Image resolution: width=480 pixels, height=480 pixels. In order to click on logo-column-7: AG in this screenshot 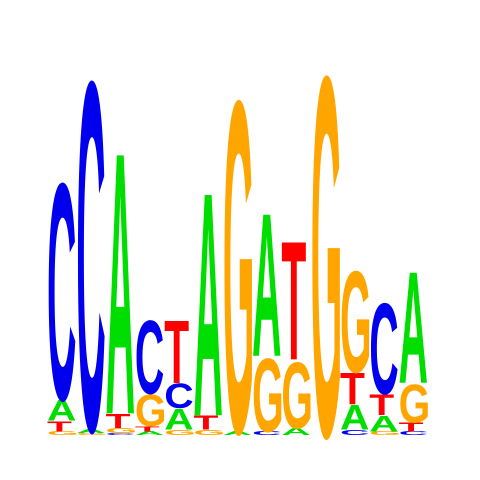, I will do `click(239, 241)`.